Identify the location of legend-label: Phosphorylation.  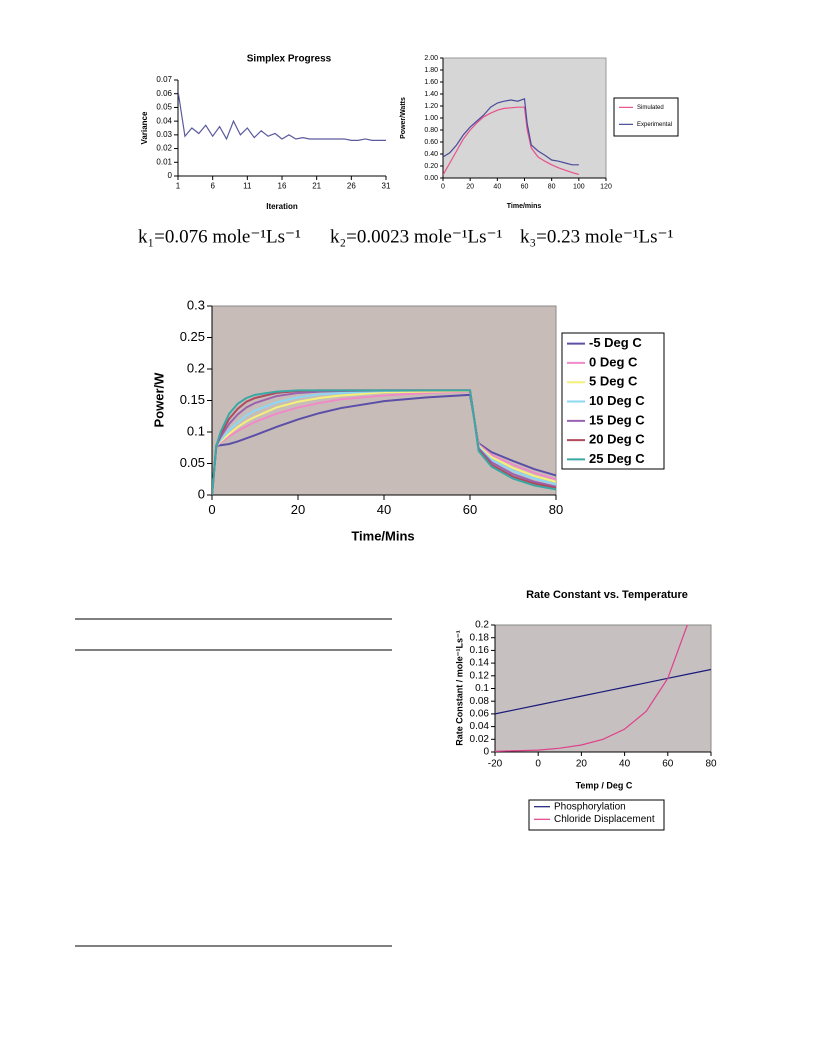
(590, 806).